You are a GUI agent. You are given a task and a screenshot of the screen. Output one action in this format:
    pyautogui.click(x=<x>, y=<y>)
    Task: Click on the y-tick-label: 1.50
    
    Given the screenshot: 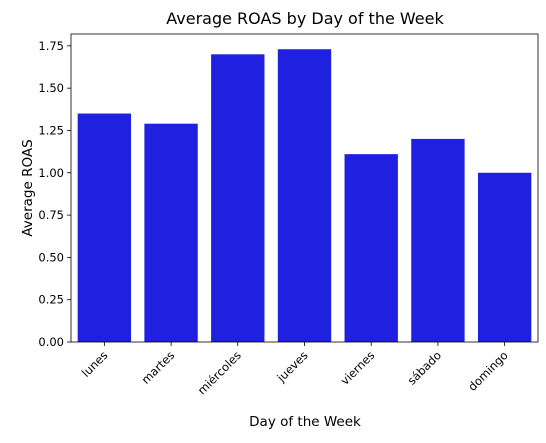 What is the action you would take?
    pyautogui.click(x=51, y=88)
    